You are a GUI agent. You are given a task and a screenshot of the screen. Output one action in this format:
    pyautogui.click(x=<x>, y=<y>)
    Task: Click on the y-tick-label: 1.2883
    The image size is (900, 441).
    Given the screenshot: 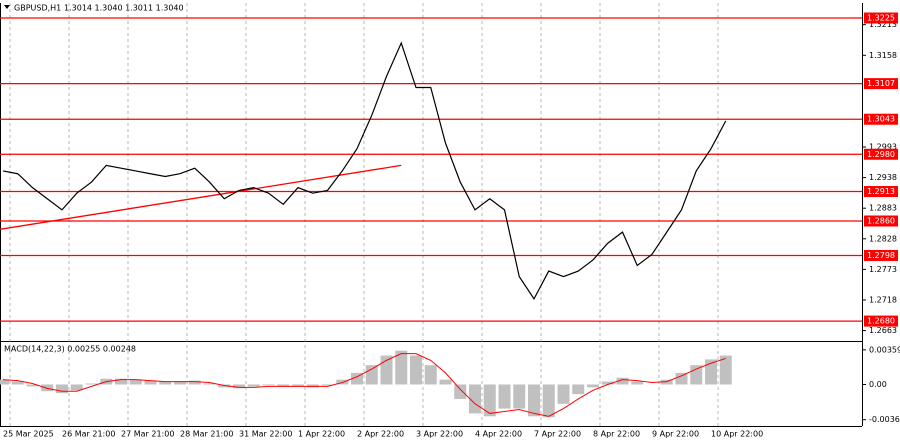 What is the action you would take?
    pyautogui.click(x=883, y=208)
    